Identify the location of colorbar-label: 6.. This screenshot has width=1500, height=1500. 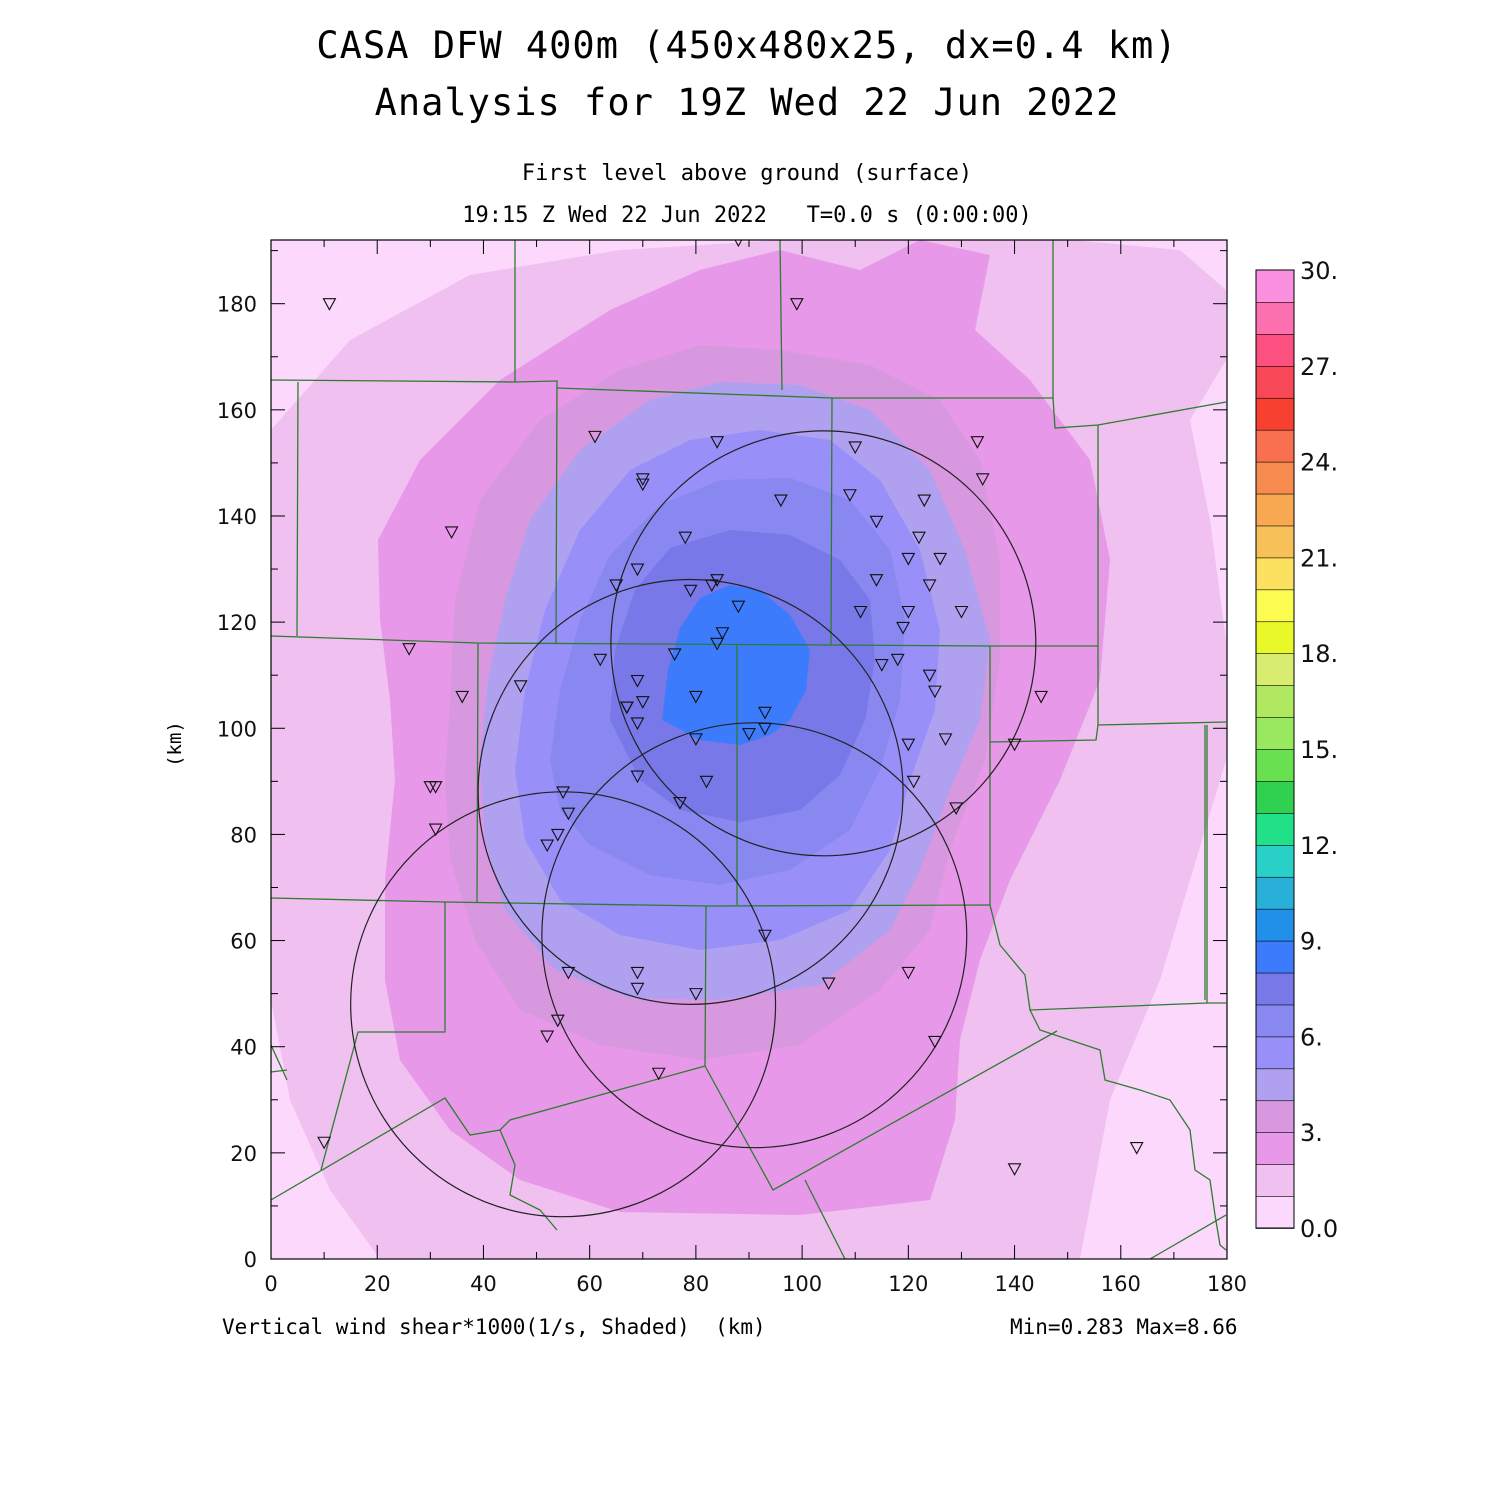
(1311, 1037).